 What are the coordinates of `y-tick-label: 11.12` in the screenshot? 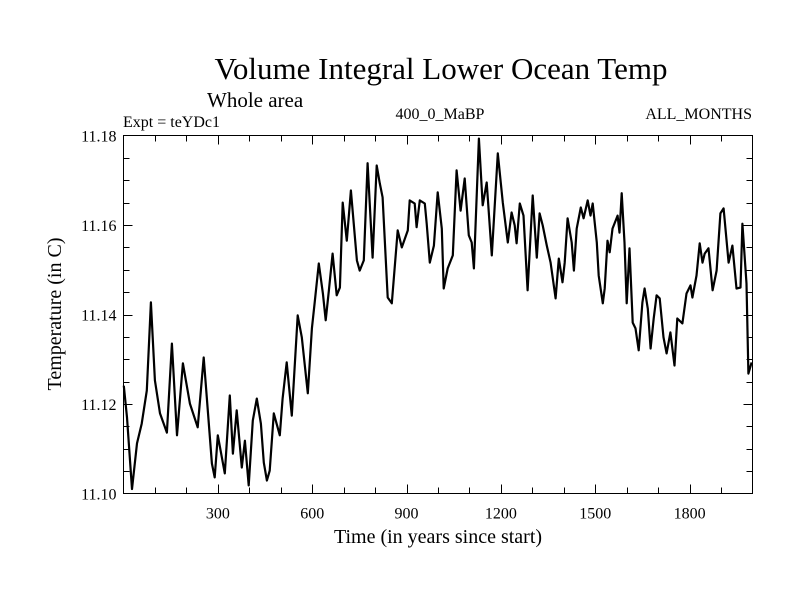 It's located at (98, 405).